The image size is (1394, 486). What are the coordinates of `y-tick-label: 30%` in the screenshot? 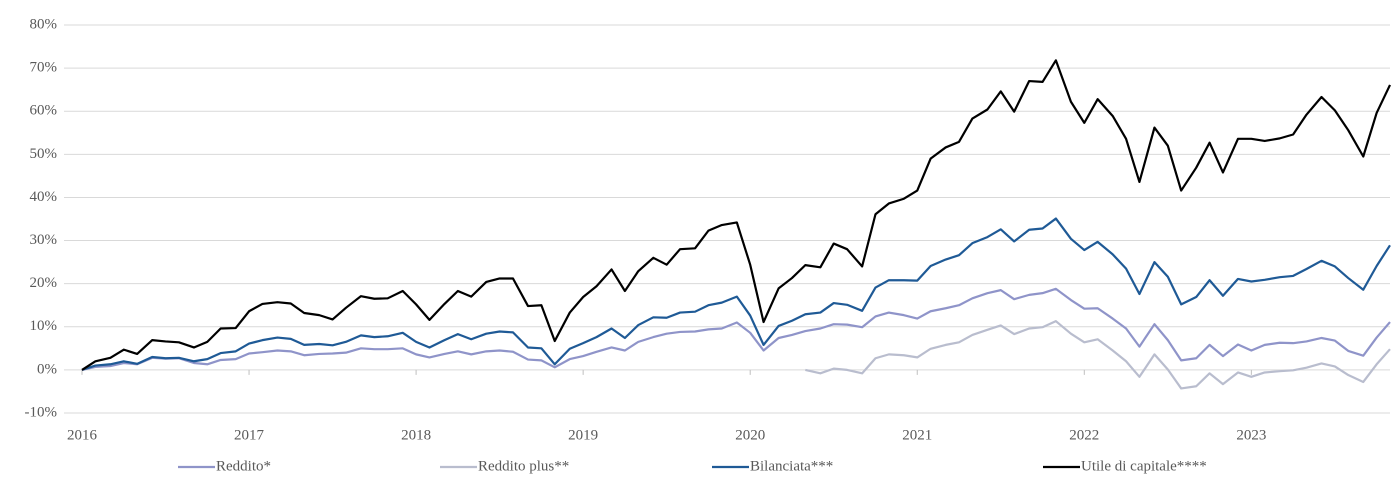 It's located at (44, 240).